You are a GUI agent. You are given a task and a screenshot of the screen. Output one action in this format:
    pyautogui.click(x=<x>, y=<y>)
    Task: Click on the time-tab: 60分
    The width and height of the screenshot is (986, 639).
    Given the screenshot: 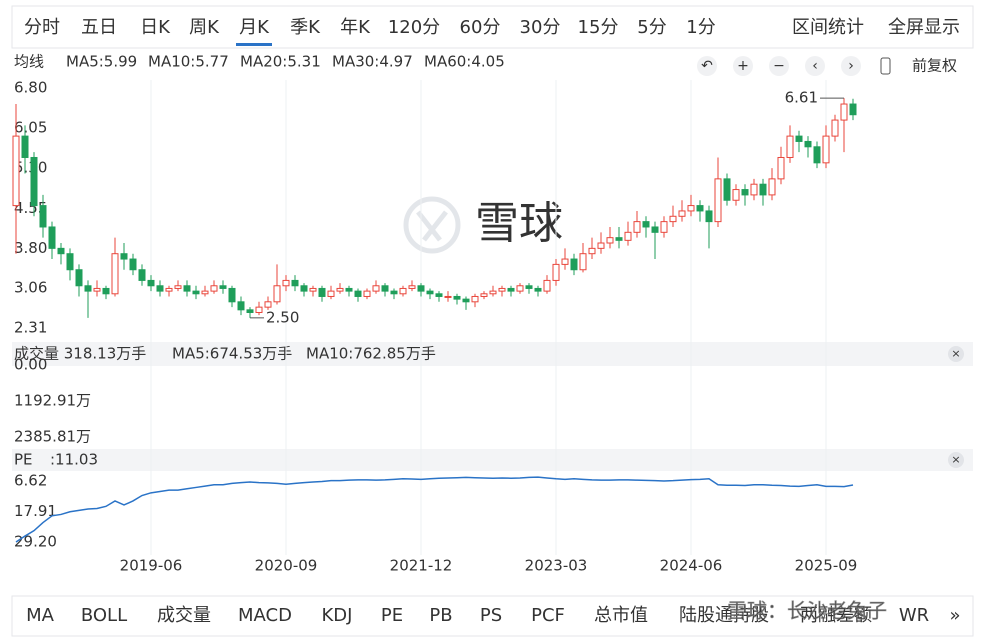 What is the action you would take?
    pyautogui.click(x=480, y=27)
    